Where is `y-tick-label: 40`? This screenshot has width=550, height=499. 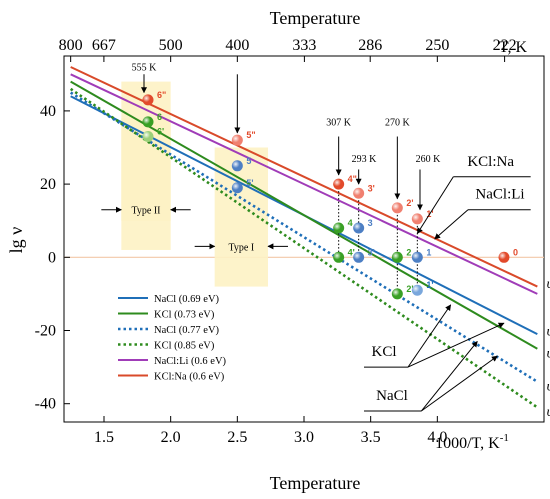 y-tick-label: 40 is located at coordinates (48, 111).